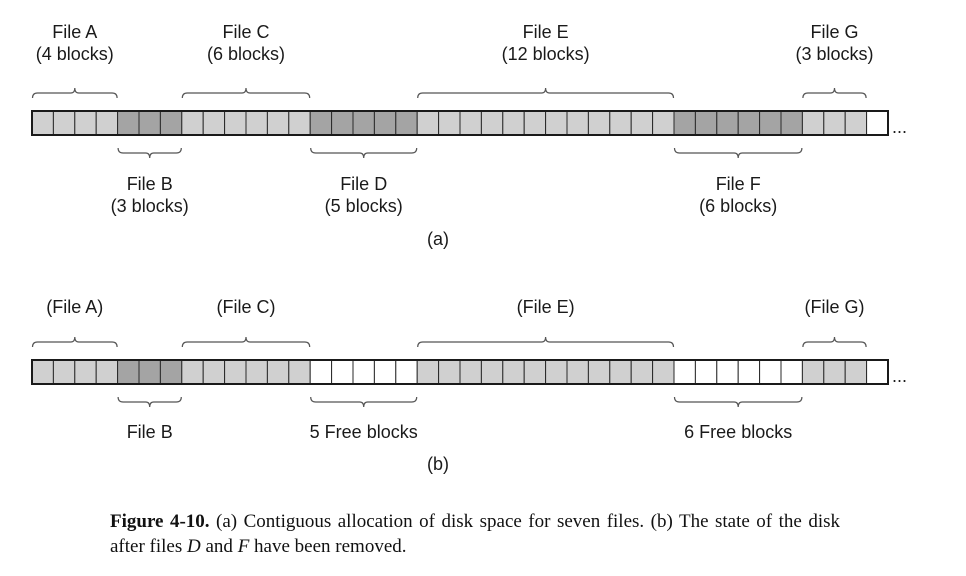  What do you see at coordinates (546, 32) in the screenshot?
I see `panel_a-segment-label: File E` at bounding box center [546, 32].